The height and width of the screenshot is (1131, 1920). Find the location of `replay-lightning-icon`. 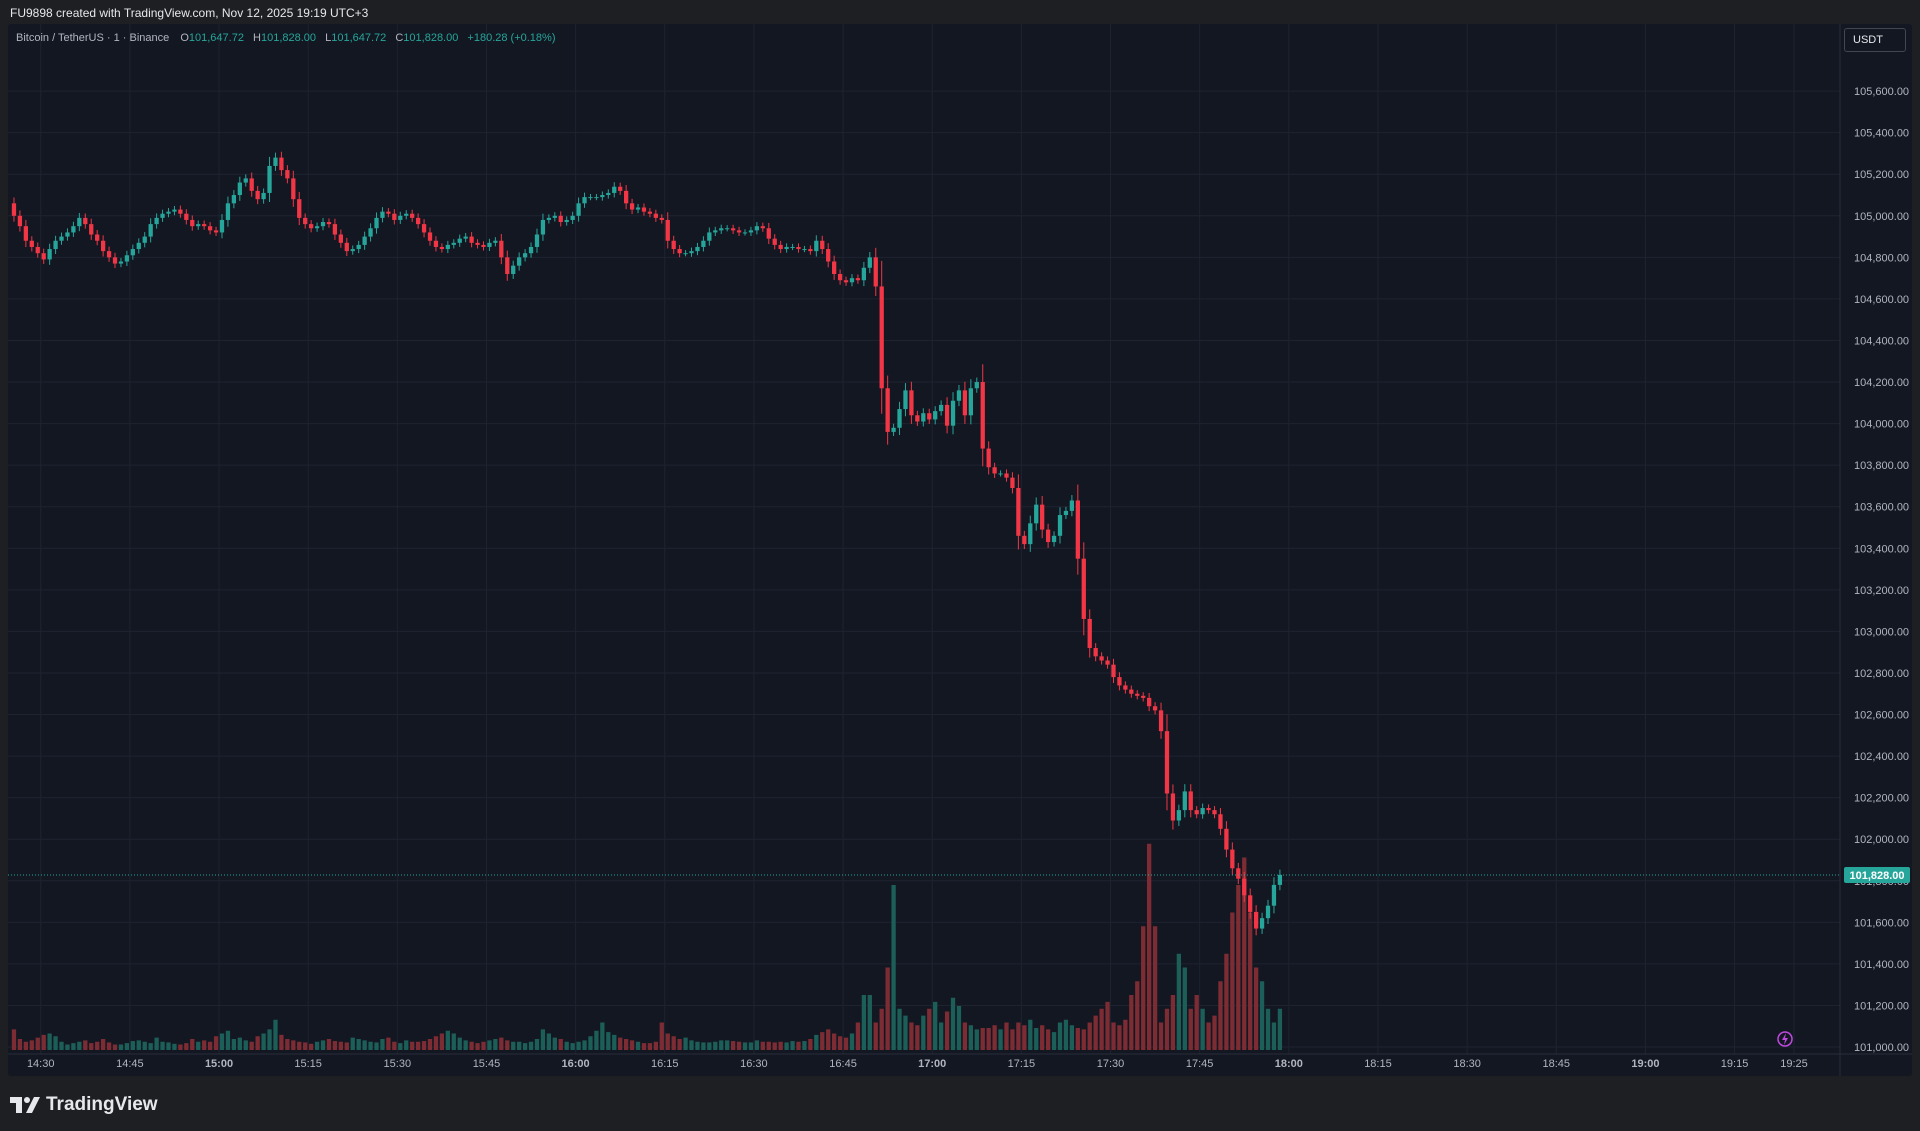

replay-lightning-icon is located at coordinates (1785, 1039).